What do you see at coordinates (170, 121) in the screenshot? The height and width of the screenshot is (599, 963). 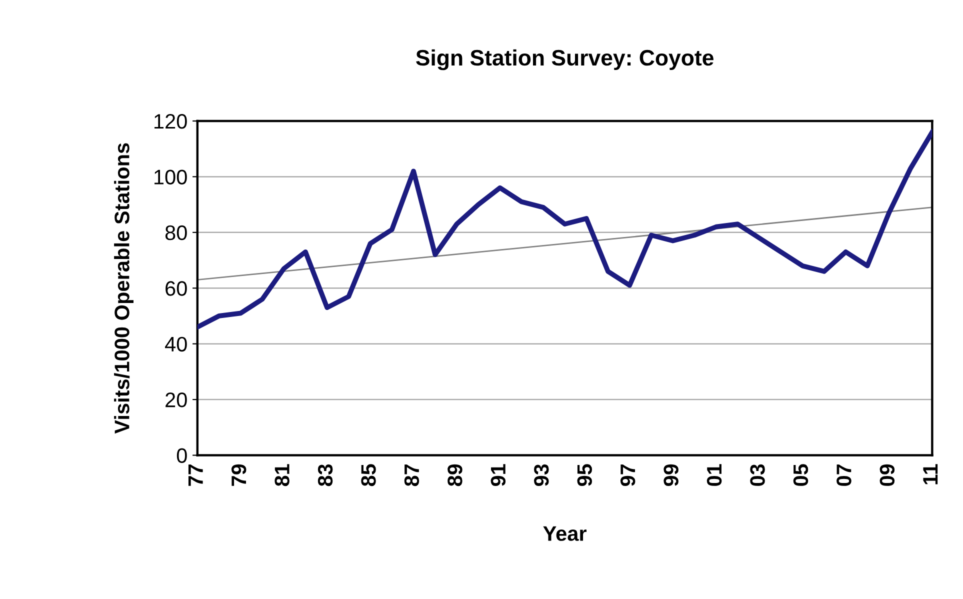 I see `y-tick-label: 120` at bounding box center [170, 121].